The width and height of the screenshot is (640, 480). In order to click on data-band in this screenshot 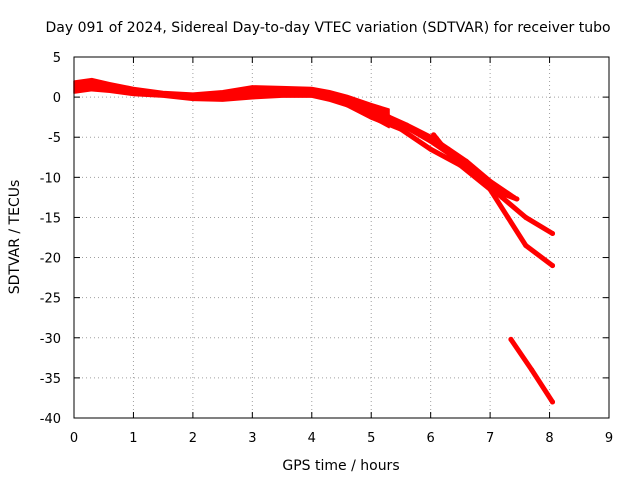, I will do `click(231, 103)`.